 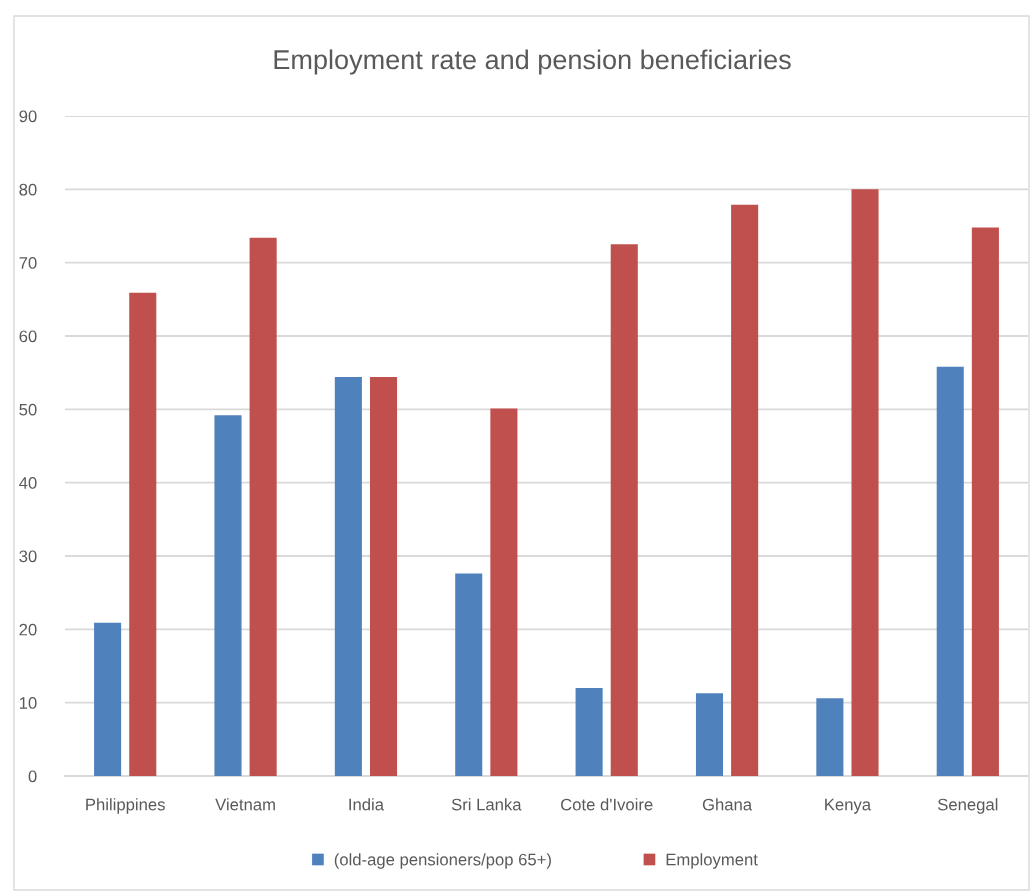 I want to click on x-tick-label: Vietnam, so click(x=245, y=804).